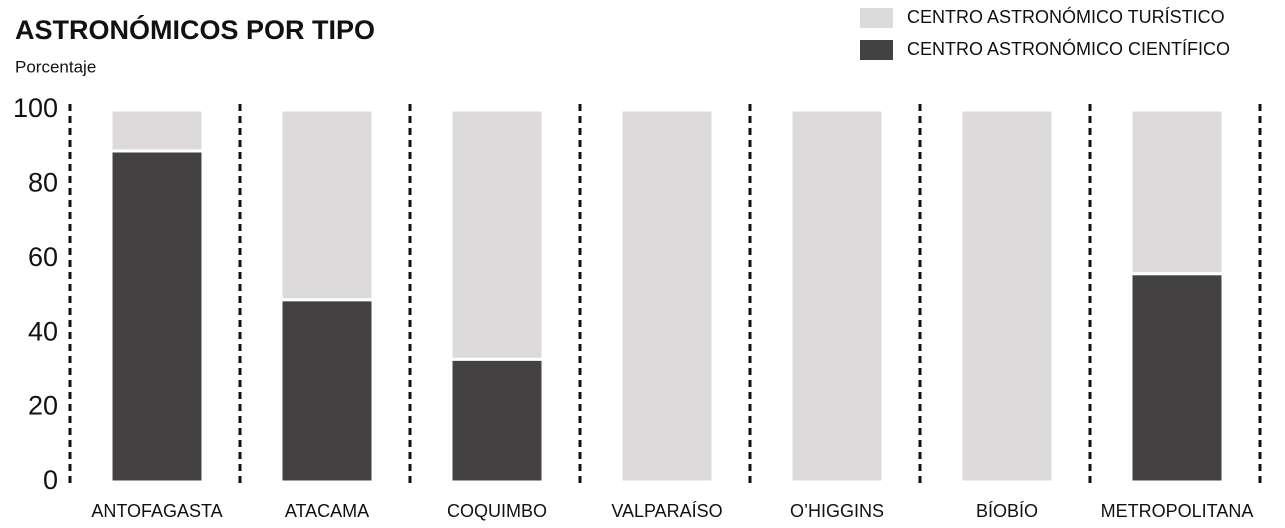 This screenshot has height=528, width=1285. Describe the element at coordinates (1066, 16) in the screenshot. I see `legend-label: CENTRO ASTRONÓMICO TURÍSTICO` at that location.